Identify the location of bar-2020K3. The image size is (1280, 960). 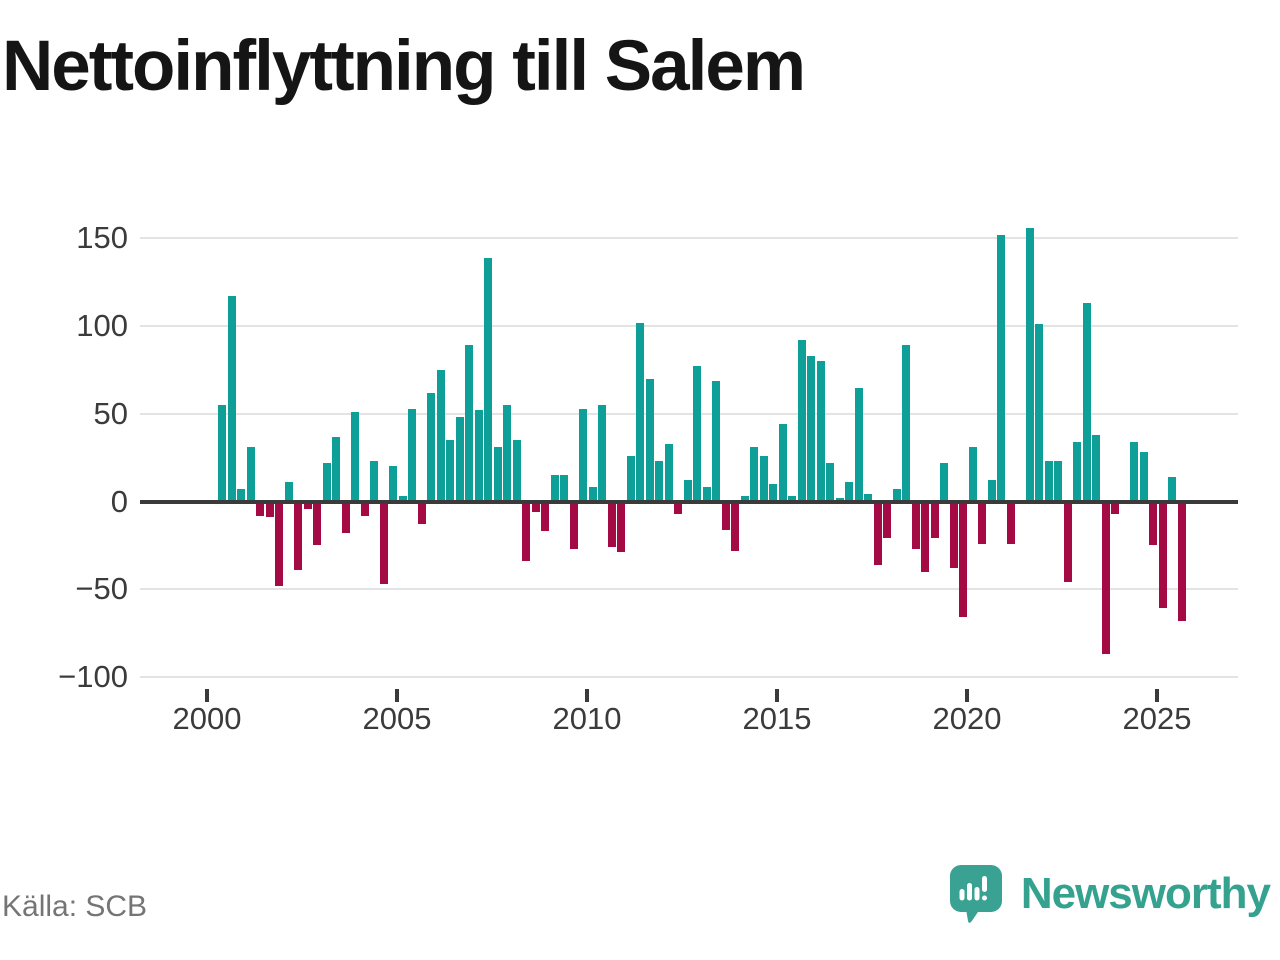
(991, 491).